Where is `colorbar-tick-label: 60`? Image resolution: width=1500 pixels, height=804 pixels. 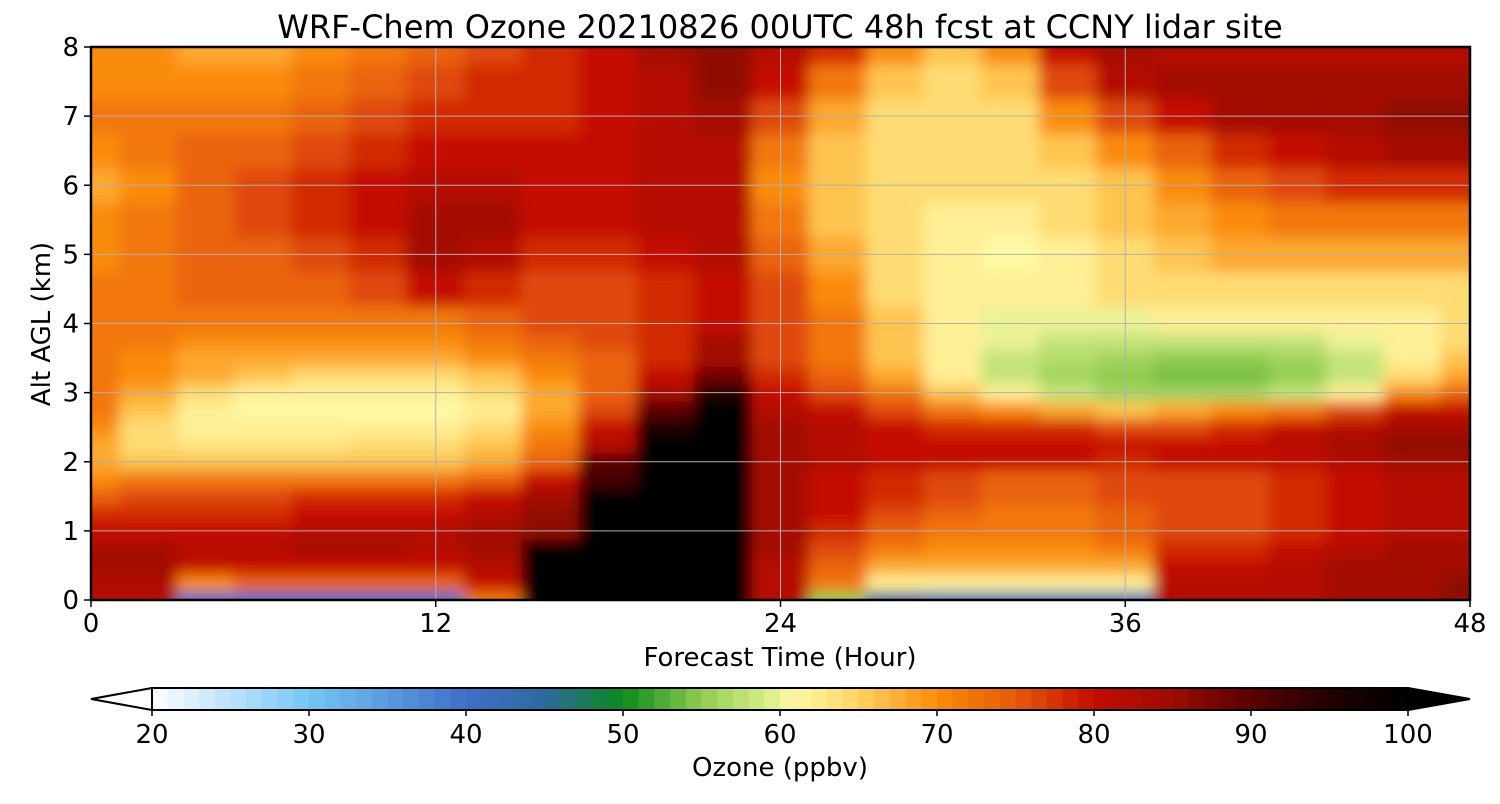 colorbar-tick-label: 60 is located at coordinates (779, 735).